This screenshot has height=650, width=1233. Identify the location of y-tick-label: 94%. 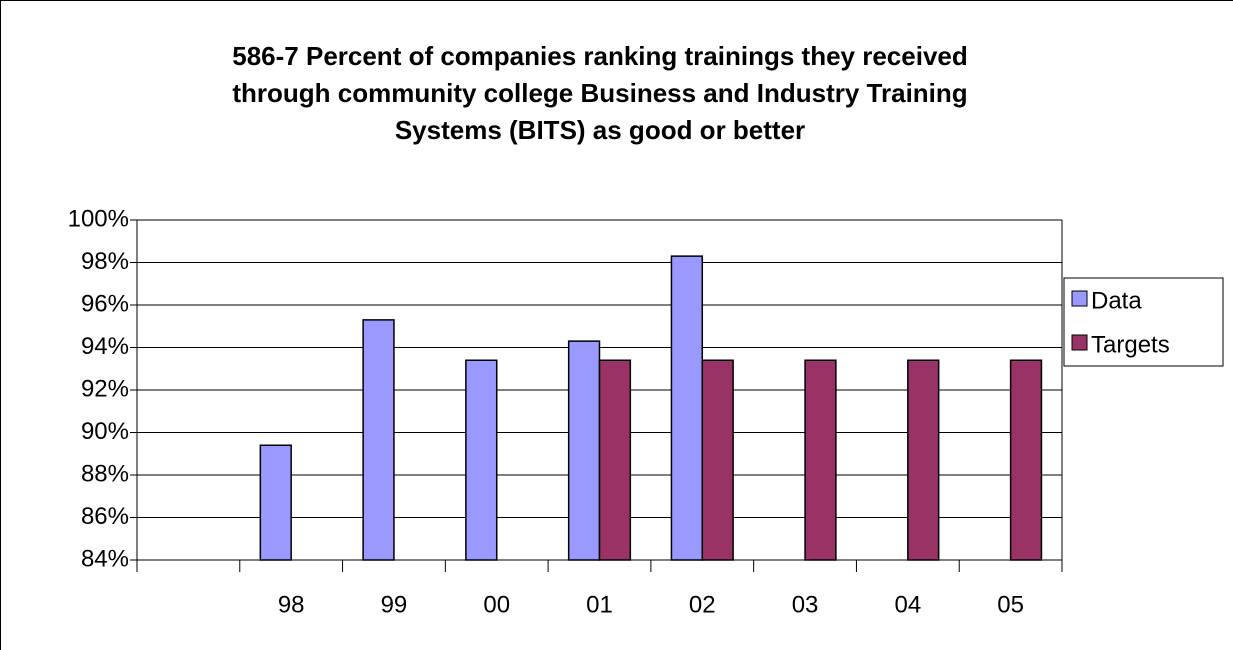
(105, 346).